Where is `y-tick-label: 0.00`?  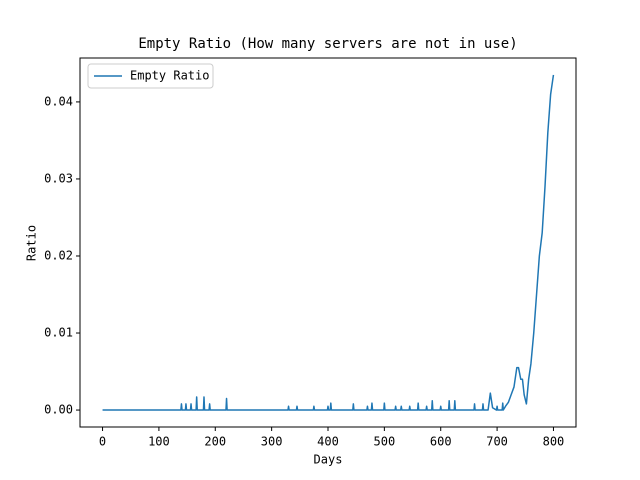 y-tick-label: 0.00 is located at coordinates (58, 410).